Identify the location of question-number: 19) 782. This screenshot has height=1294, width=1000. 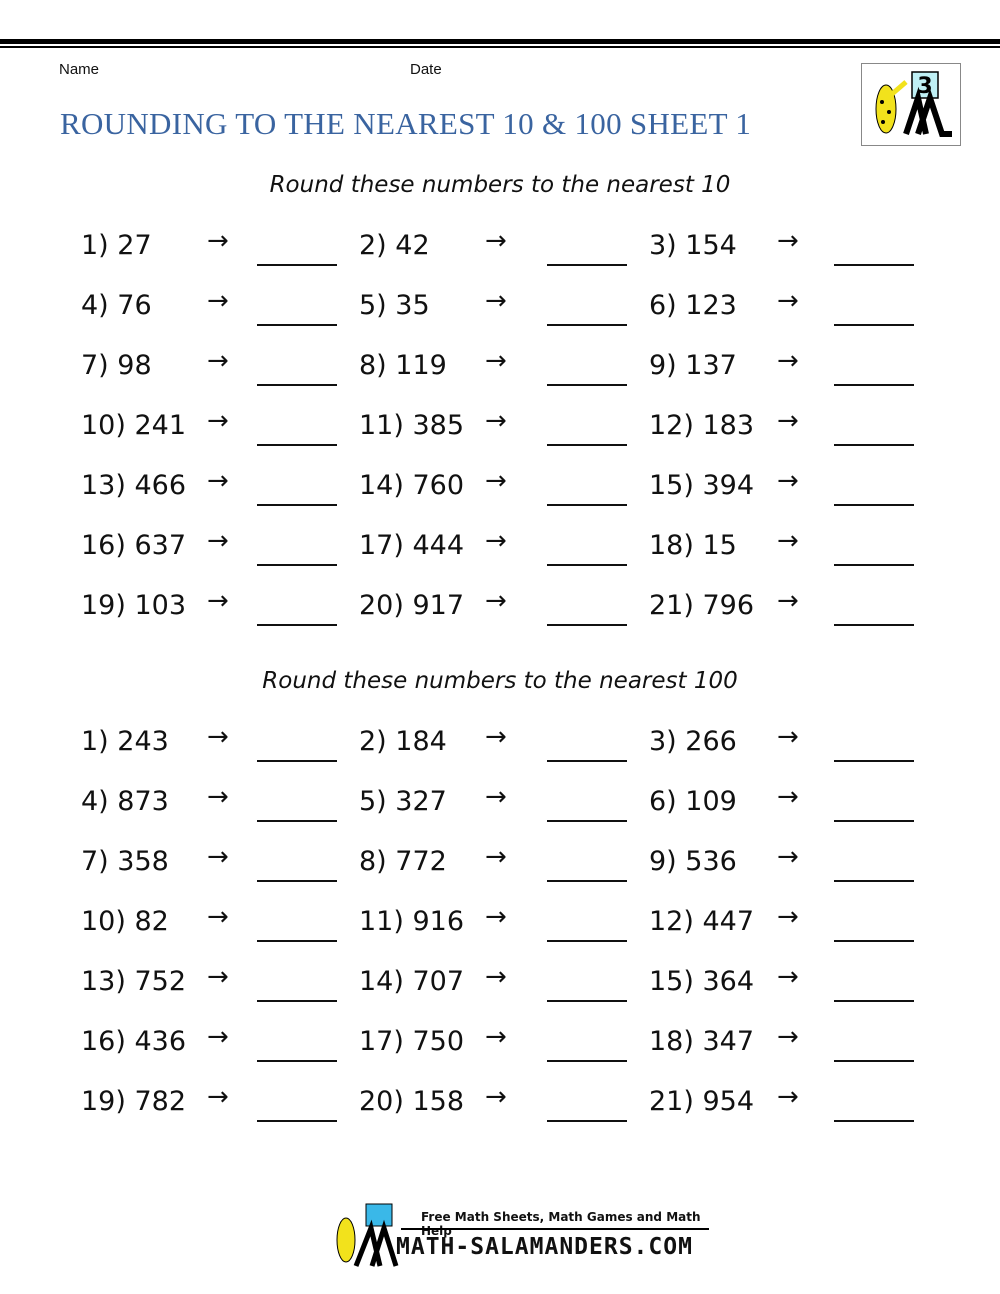
(134, 1101).